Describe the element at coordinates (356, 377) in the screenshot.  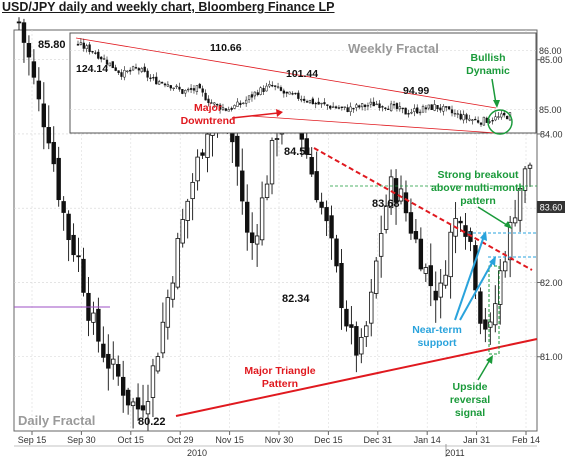
I see `triangle-support-line` at that location.